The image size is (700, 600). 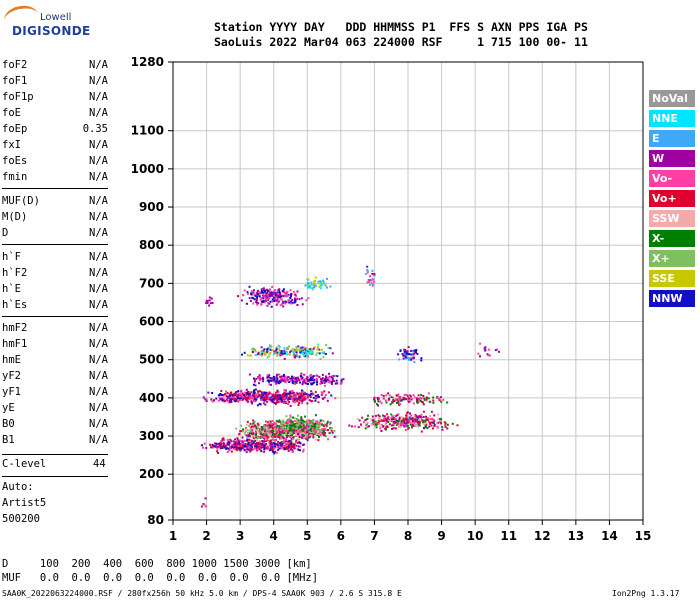 I want to click on param-name: yF1, so click(x=11, y=392).